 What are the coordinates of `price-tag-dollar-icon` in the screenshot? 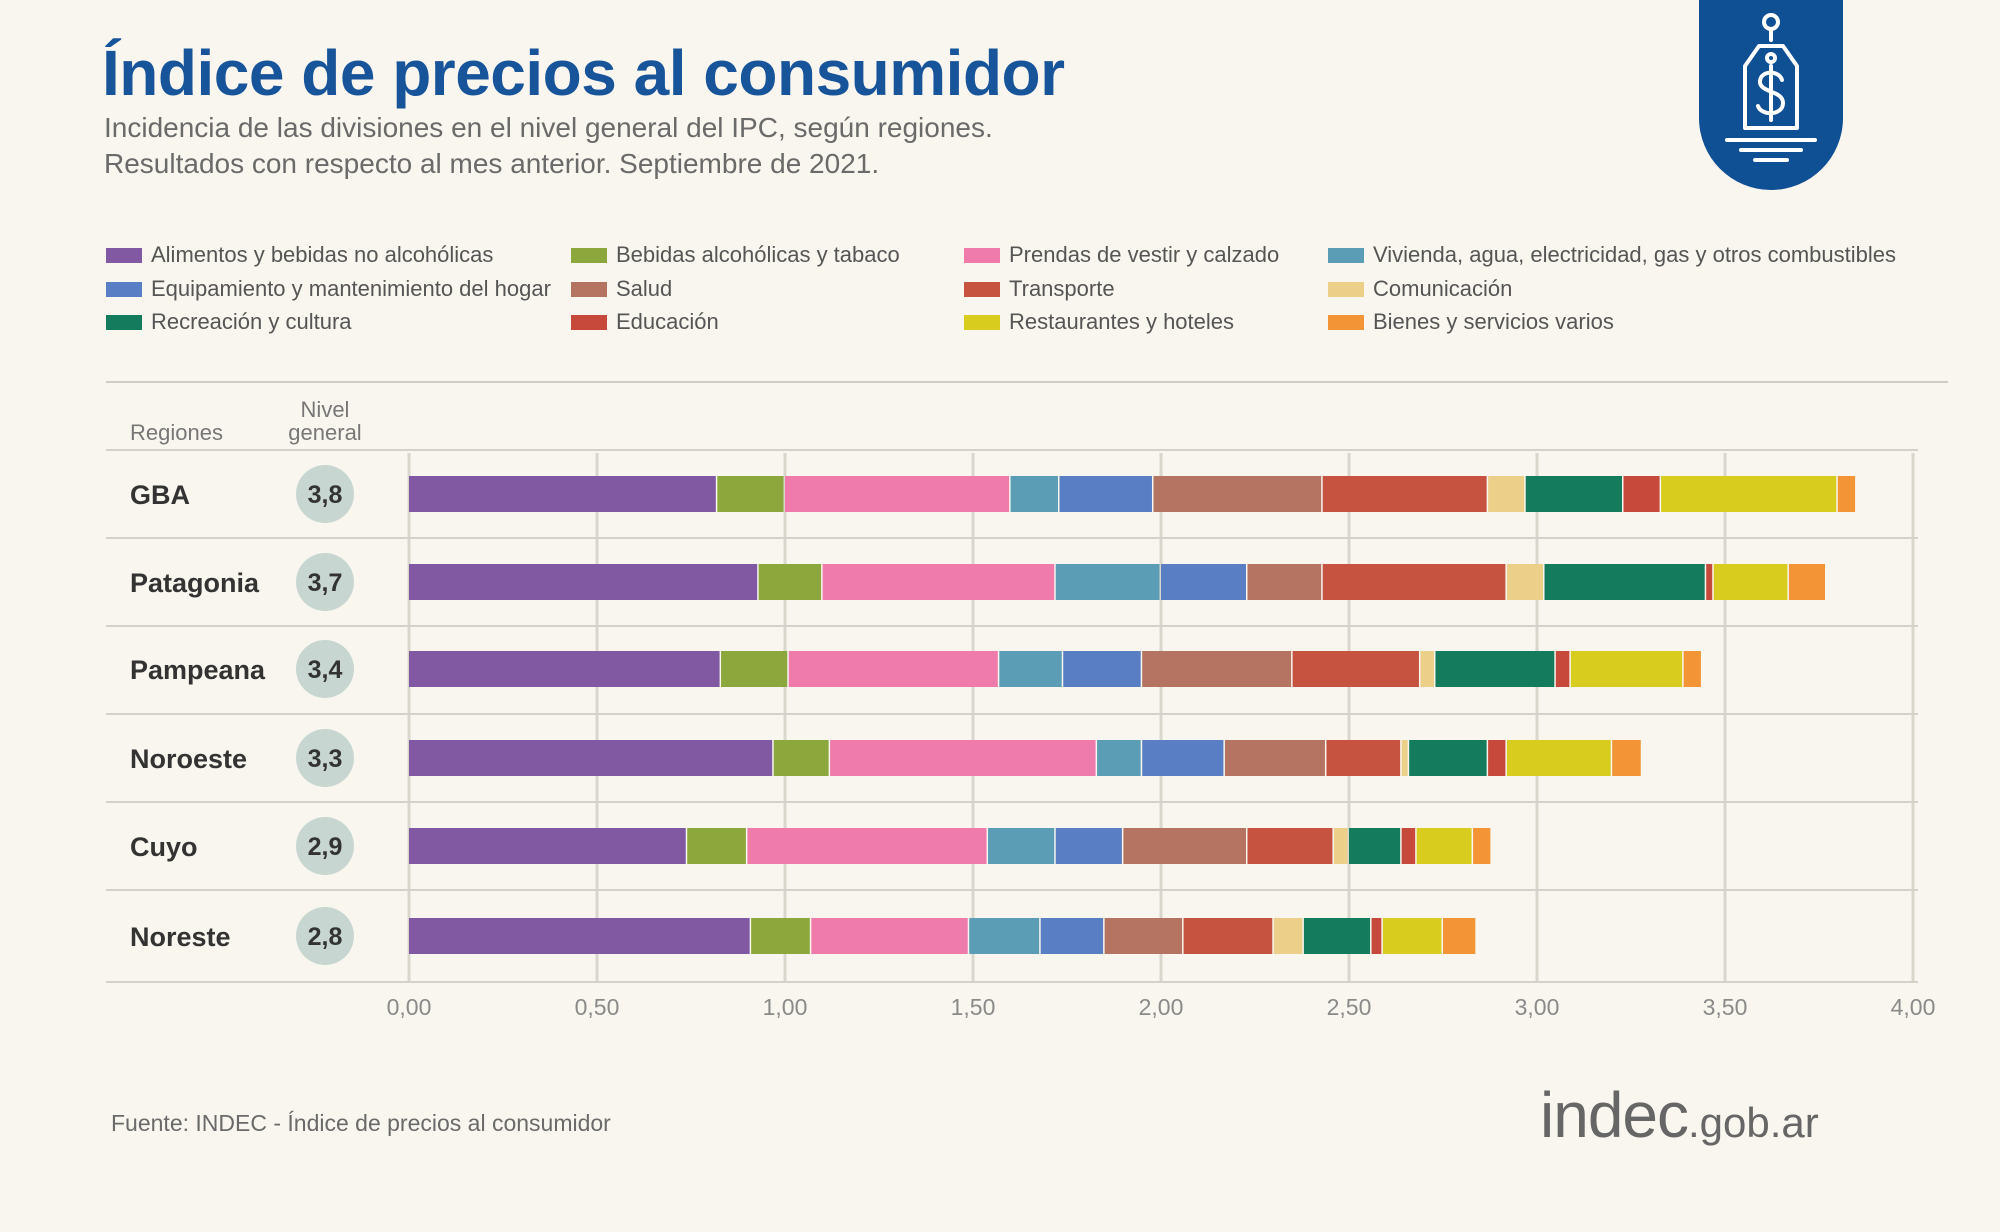 It's located at (1771, 95).